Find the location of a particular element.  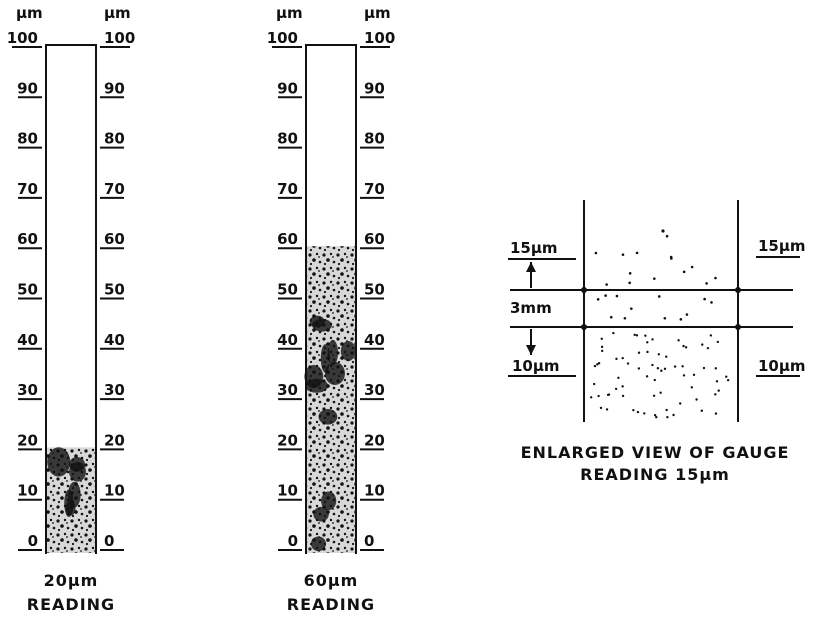

caption: 20μm is located at coordinates (71, 580).